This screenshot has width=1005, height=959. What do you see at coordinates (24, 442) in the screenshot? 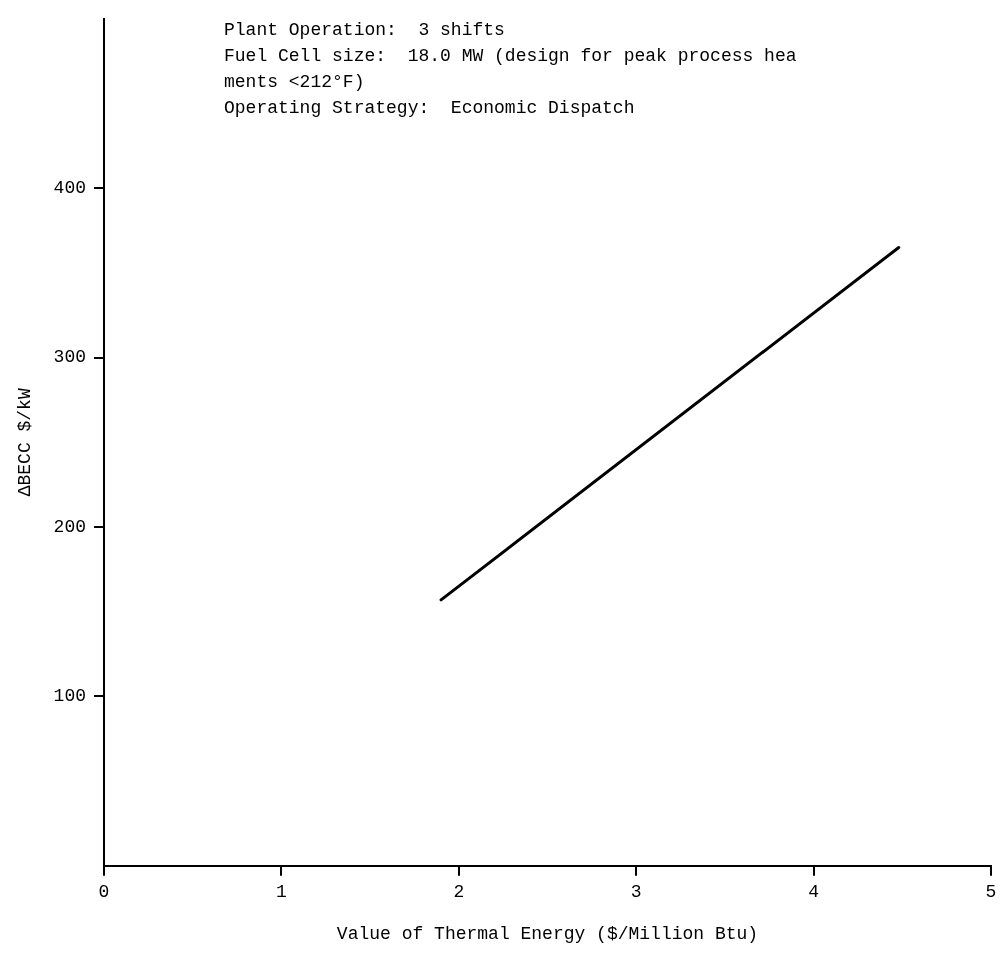
I see `y-axis-title: ΔBECC $/kW` at bounding box center [24, 442].